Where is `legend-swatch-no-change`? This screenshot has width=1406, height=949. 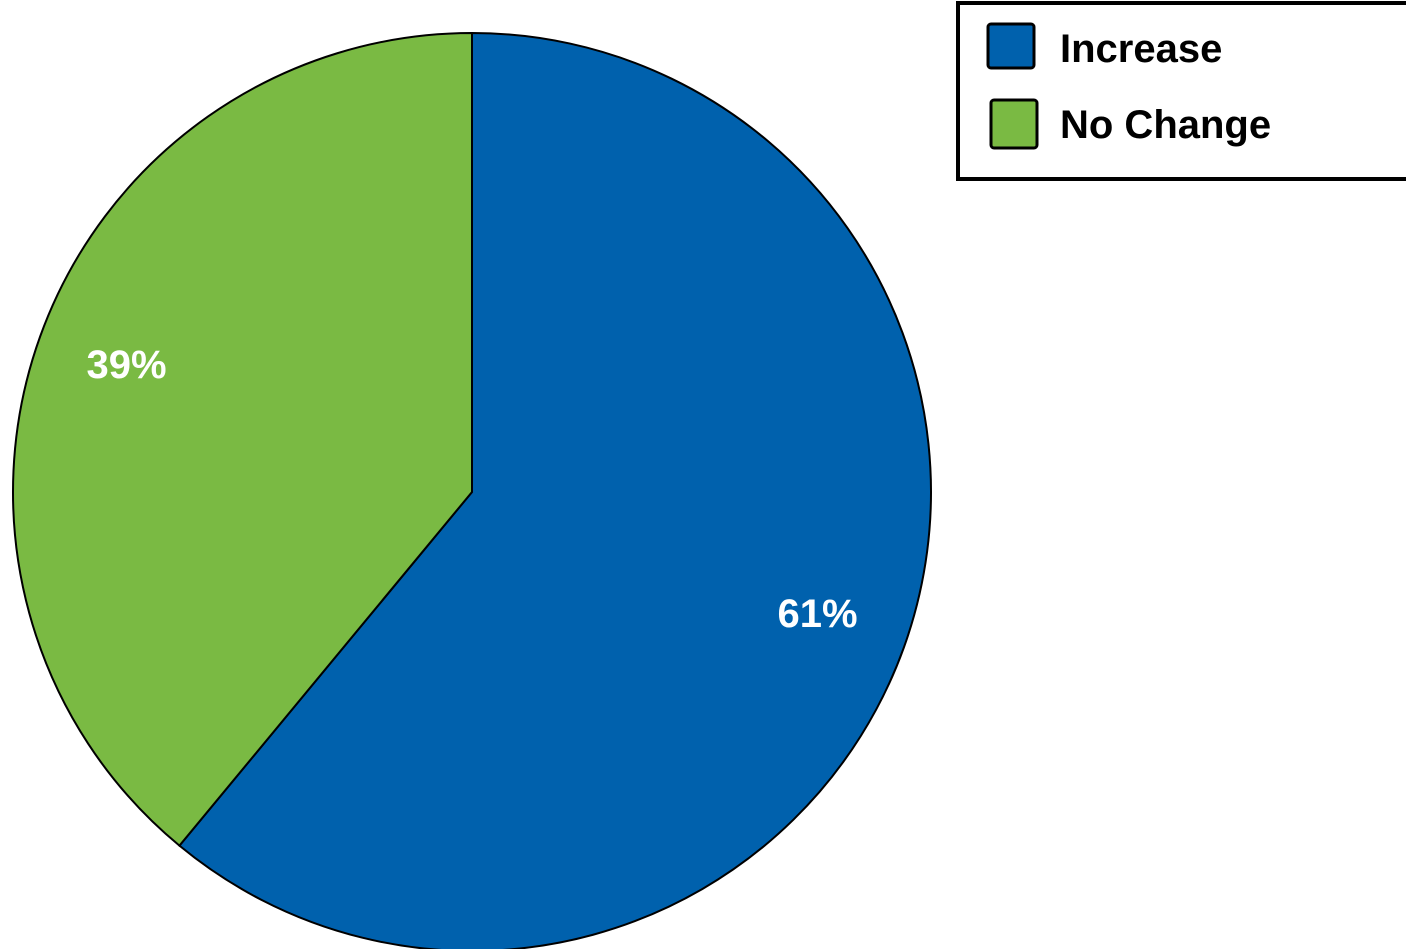 legend-swatch-no-change is located at coordinates (1014, 124).